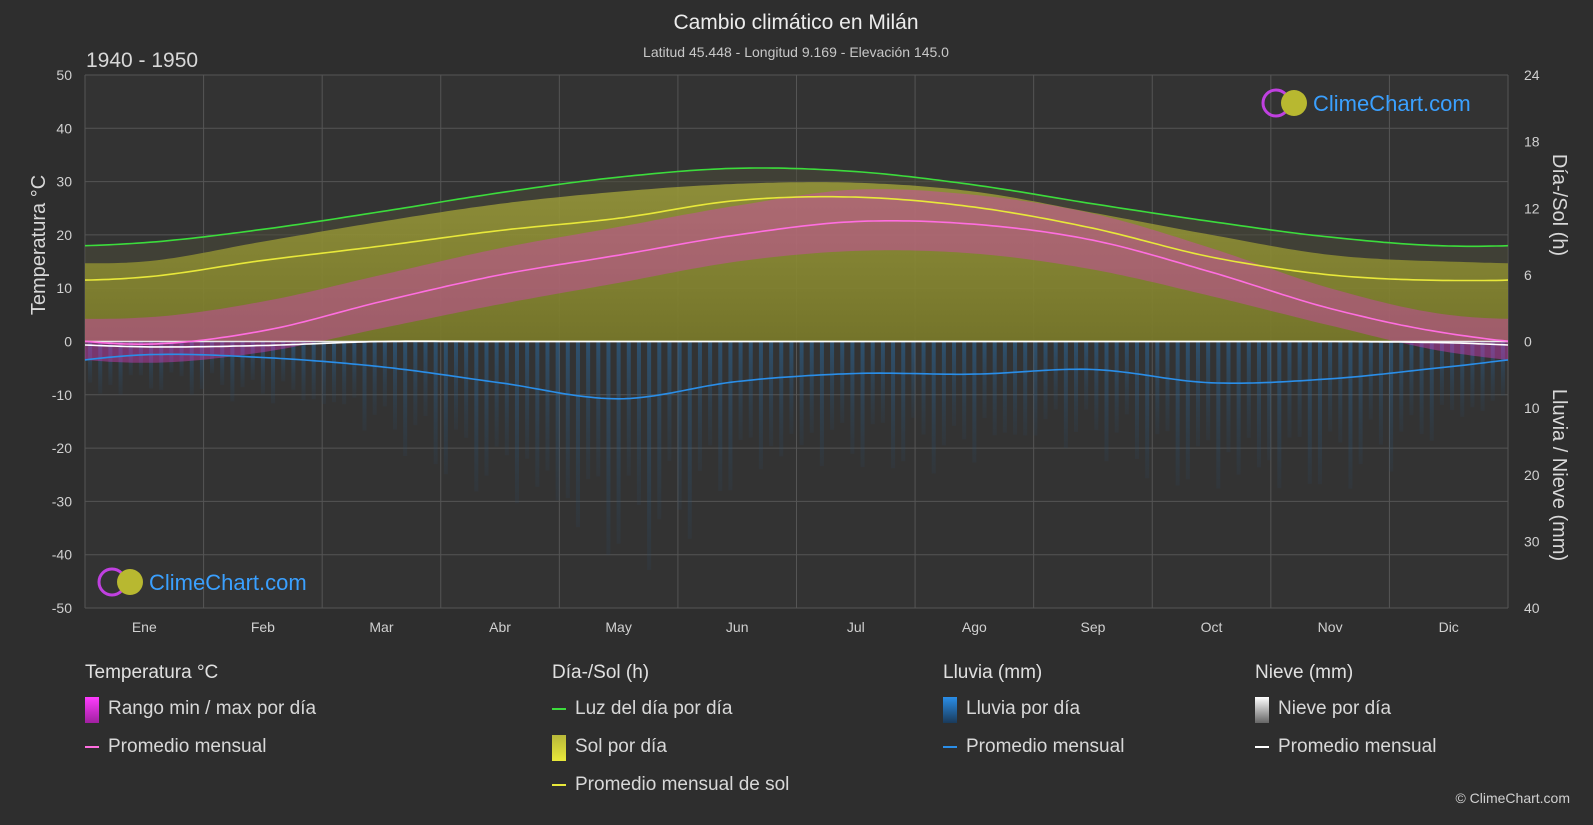 This screenshot has height=825, width=1593. Describe the element at coordinates (1528, 275) in the screenshot. I see `right-tick-hours: 6` at that location.